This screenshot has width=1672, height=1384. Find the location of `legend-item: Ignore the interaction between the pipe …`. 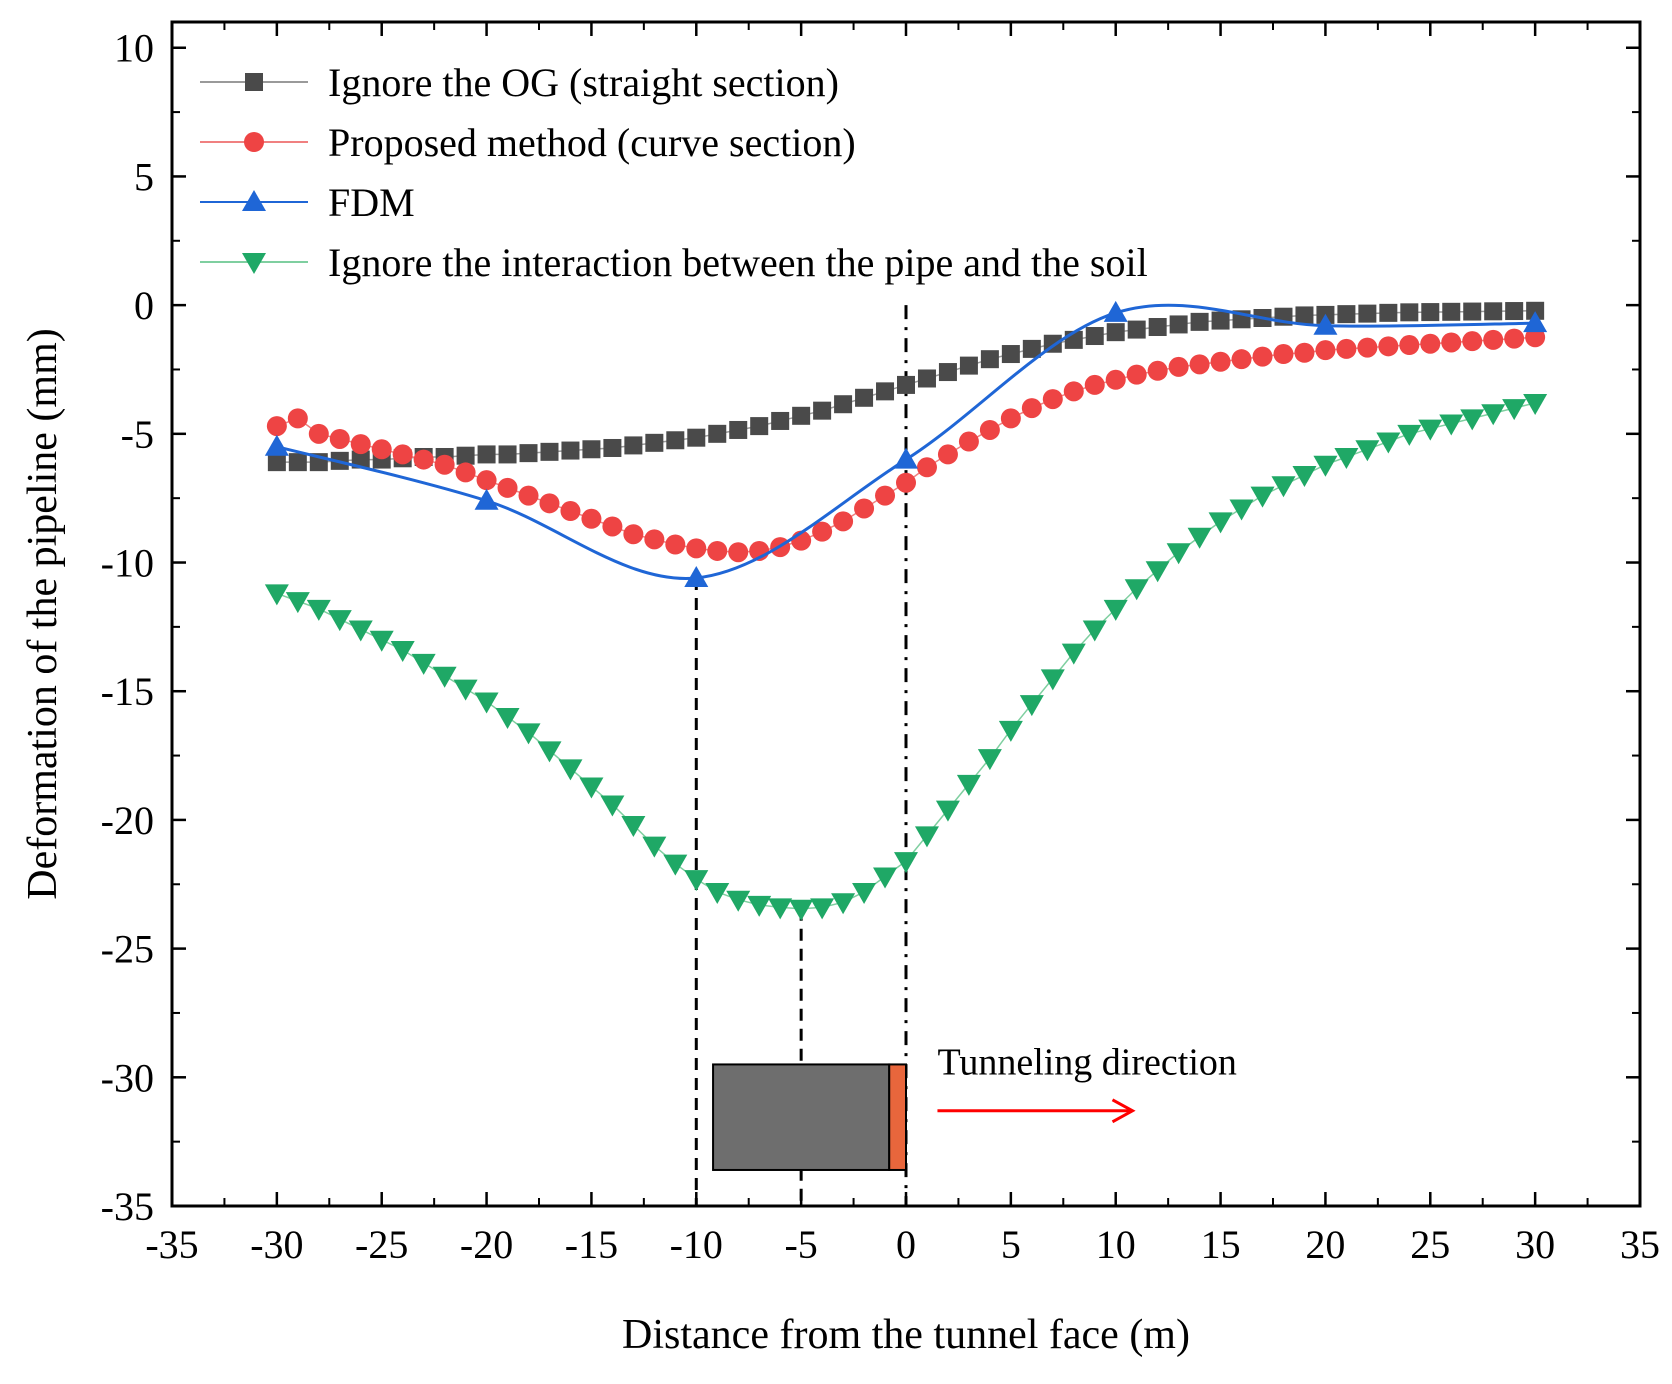

legend-item: Ignore the interaction between the pipe … is located at coordinates (674, 262).